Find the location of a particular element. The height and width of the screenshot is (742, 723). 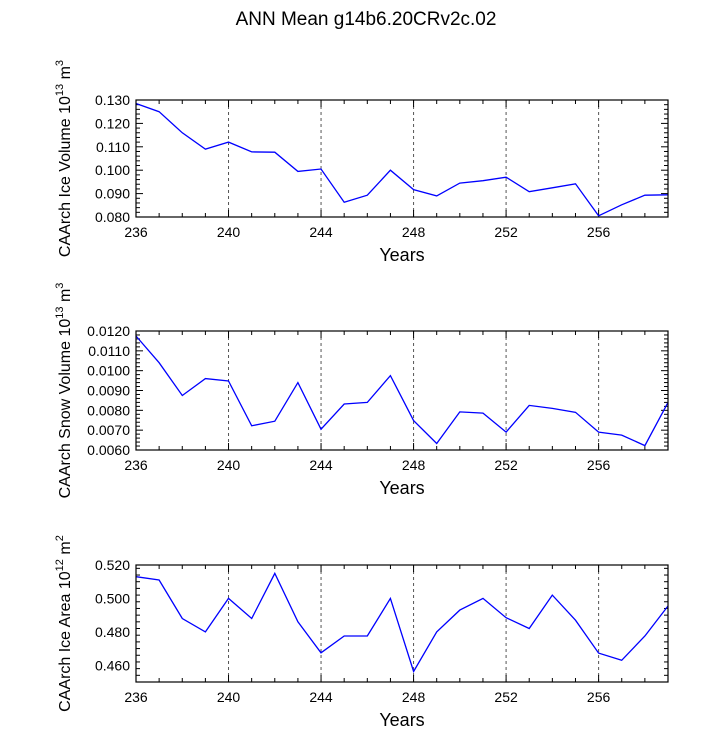

y-tick-label: 0.0060 is located at coordinates (108, 450).